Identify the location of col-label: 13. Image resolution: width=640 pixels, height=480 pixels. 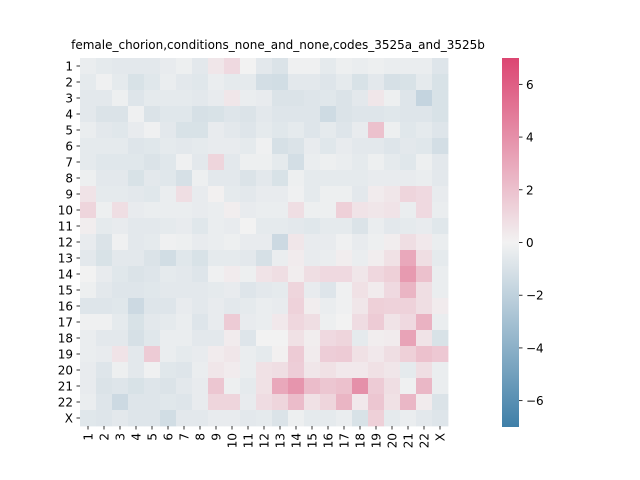
(281, 440).